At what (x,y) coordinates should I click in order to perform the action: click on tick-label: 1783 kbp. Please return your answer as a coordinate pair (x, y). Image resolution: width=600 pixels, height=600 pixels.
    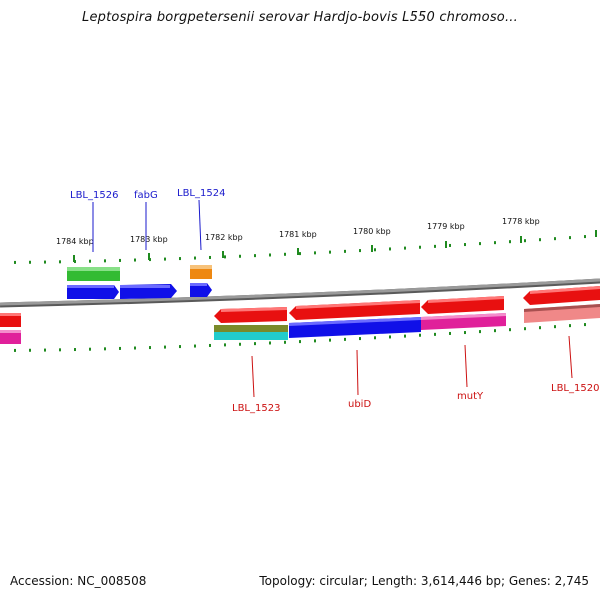
    Looking at the image, I should click on (149, 239).